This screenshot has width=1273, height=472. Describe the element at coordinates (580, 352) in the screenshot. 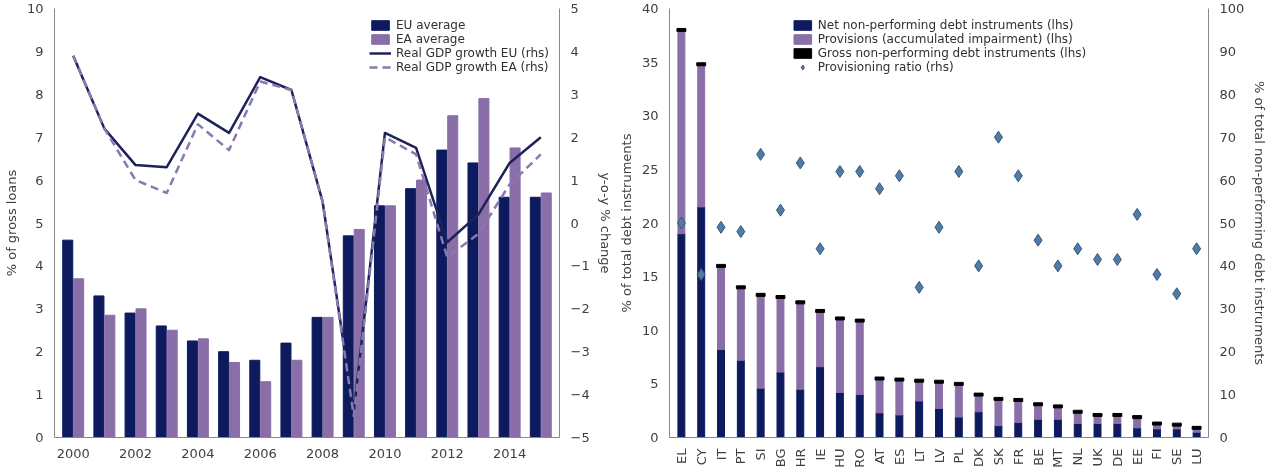

I see `y2-tick-label: −3` at that location.